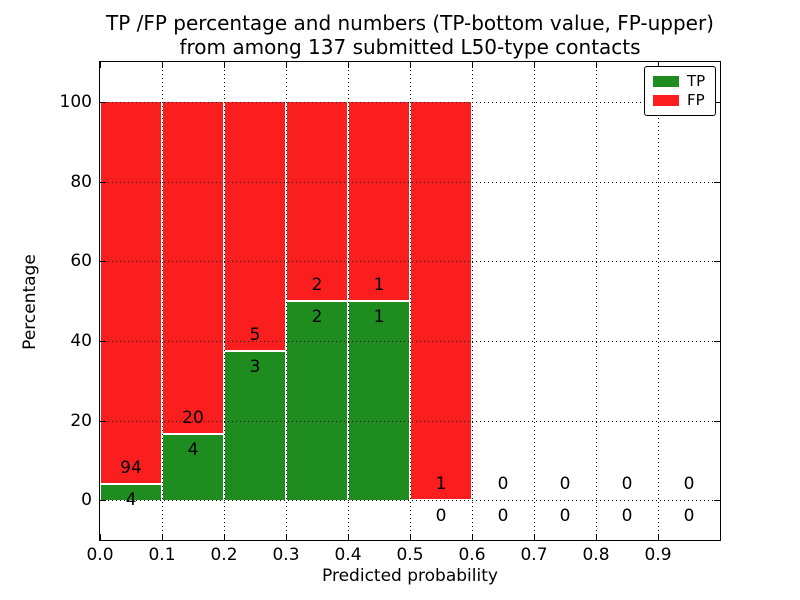  What do you see at coordinates (193, 417) in the screenshot?
I see `fp-count-label: 20` at bounding box center [193, 417].